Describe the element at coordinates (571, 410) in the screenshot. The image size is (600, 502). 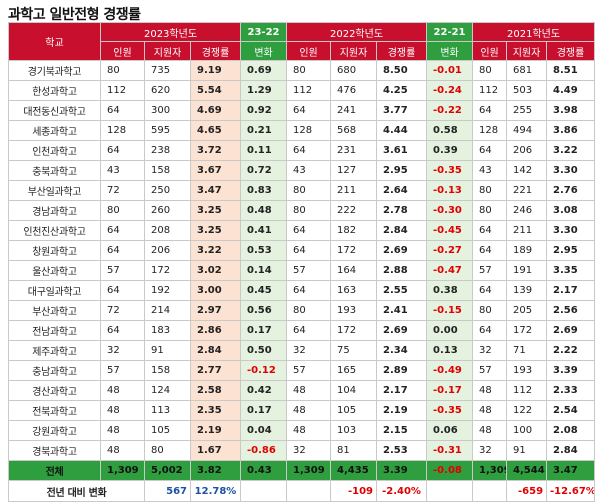
I see `rate-2021-cell: 2.54` at that location.